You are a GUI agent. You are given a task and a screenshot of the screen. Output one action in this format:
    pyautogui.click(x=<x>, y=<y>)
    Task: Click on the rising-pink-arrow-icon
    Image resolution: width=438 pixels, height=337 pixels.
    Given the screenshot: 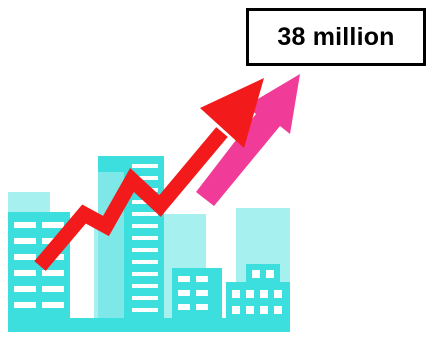 What is the action you would take?
    pyautogui.click(x=248, y=140)
    